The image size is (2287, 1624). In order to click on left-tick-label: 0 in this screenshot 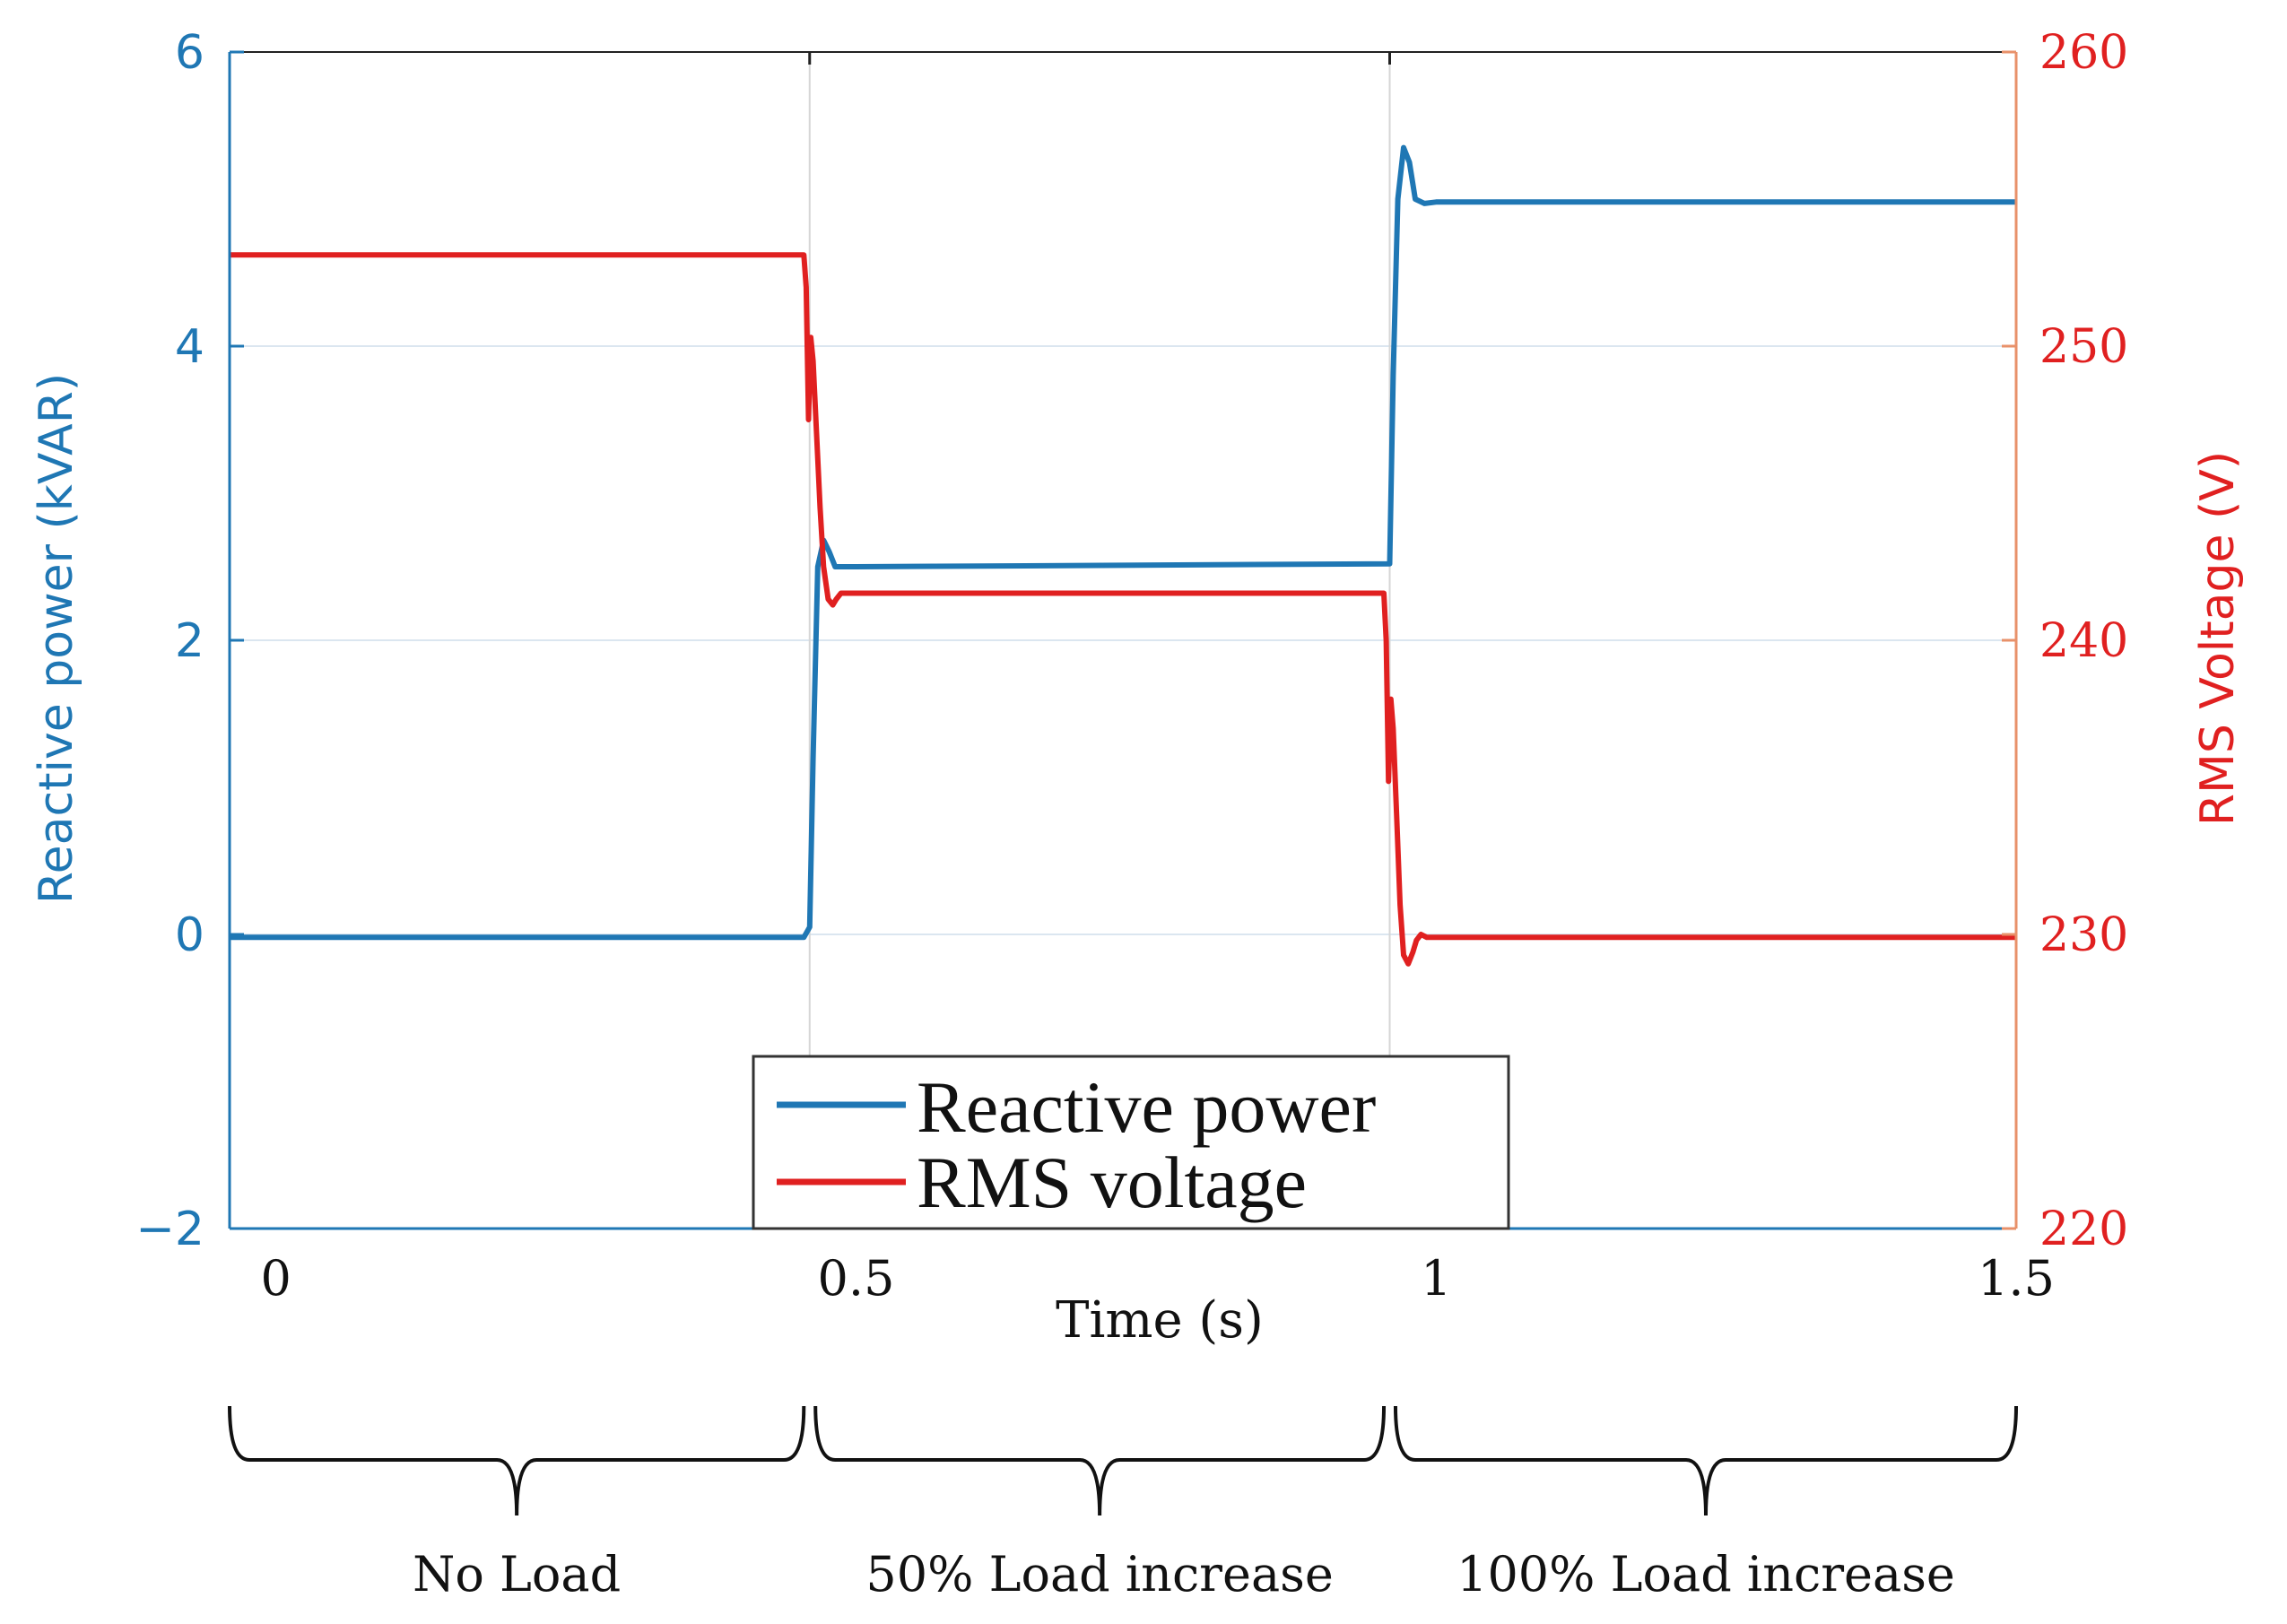, I will do `click(189, 935)`.